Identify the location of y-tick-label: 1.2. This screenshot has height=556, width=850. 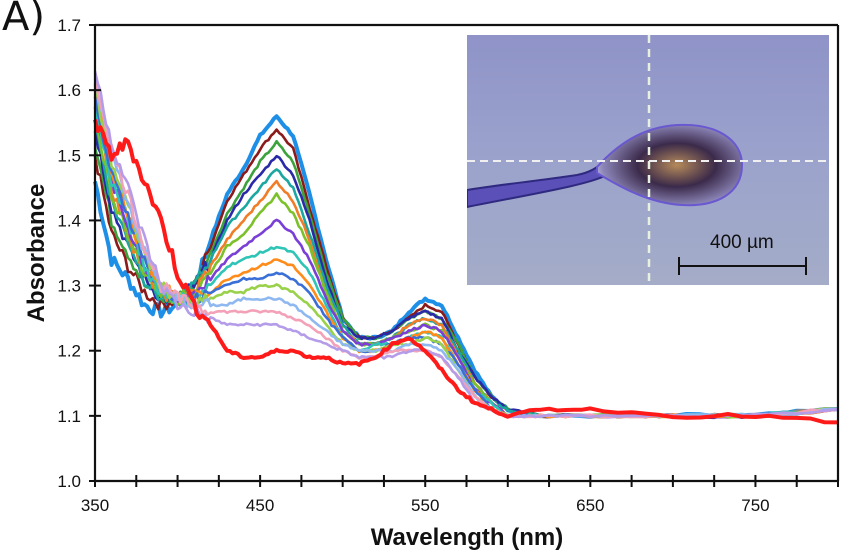
(69, 351).